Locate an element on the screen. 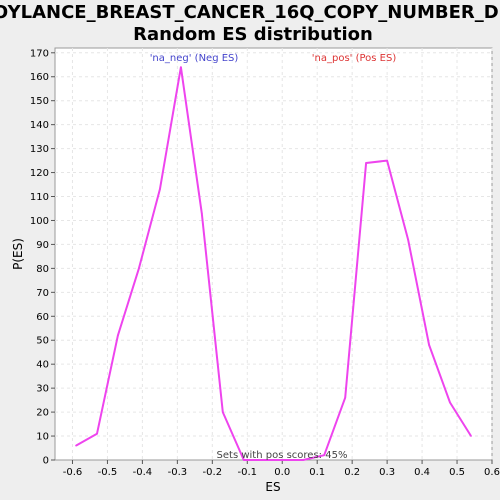  y-tick-label: 50 is located at coordinates (42, 341).